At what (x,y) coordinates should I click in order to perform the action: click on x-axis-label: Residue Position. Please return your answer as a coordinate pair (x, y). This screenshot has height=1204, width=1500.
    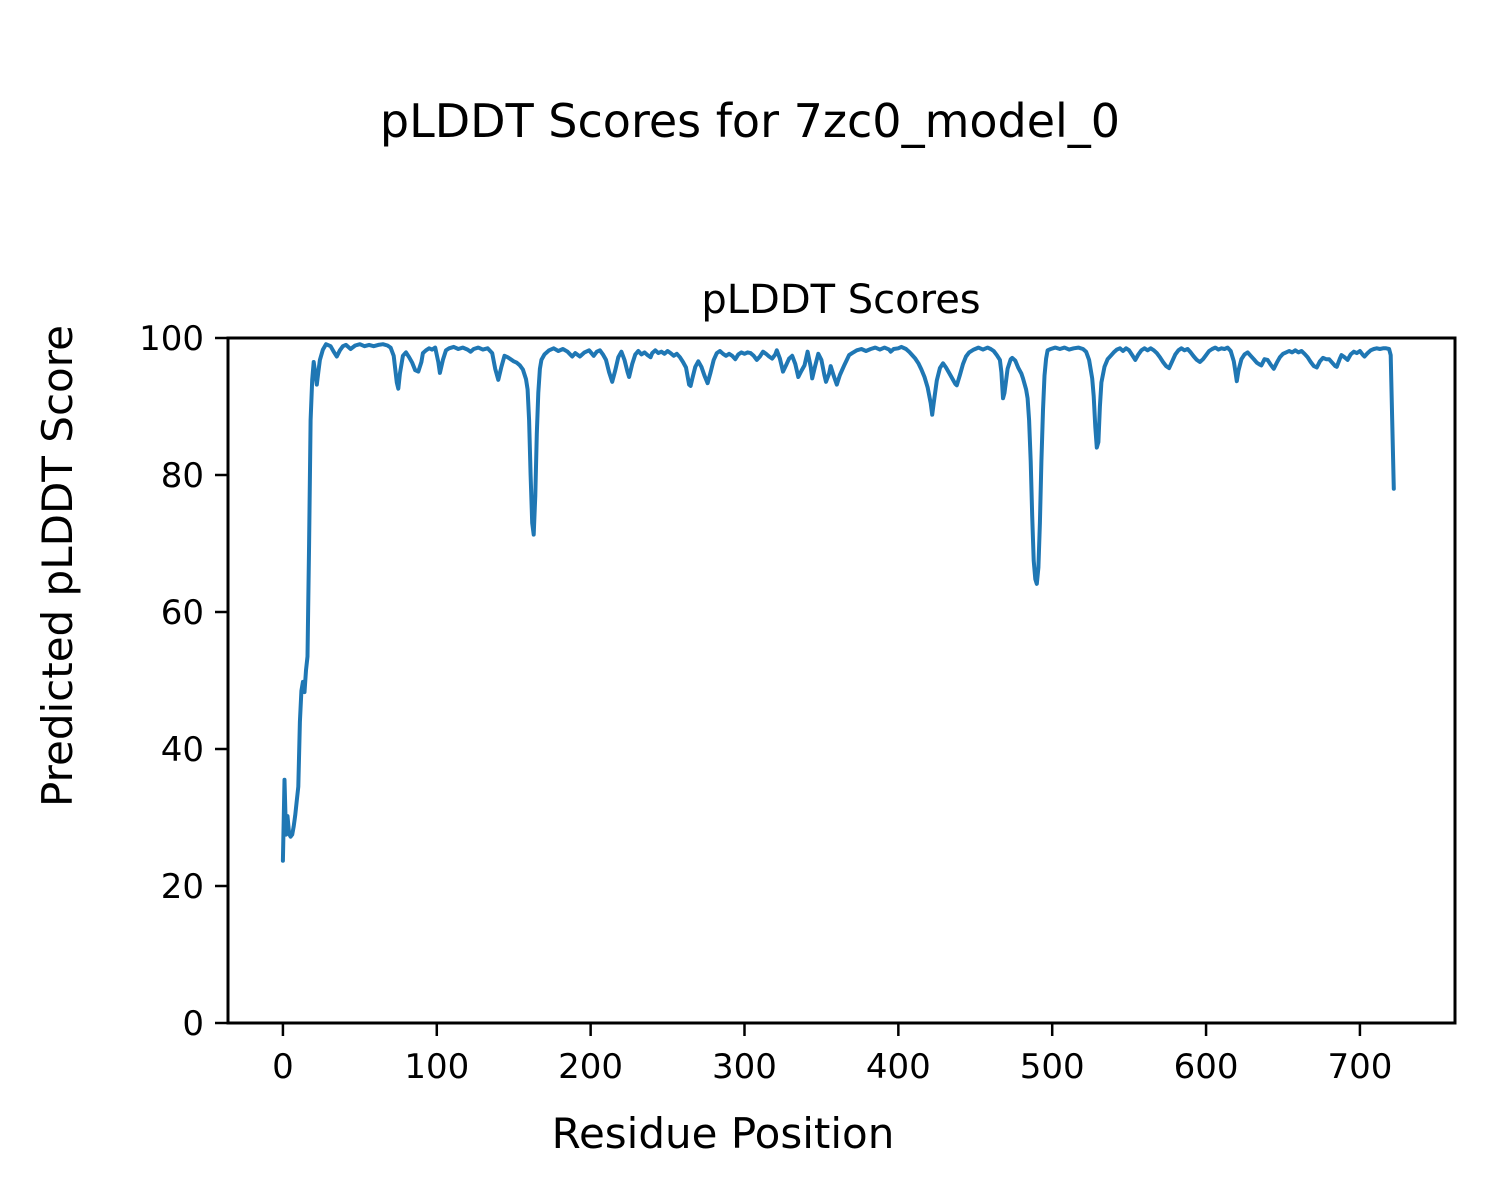
    Looking at the image, I should click on (723, 1133).